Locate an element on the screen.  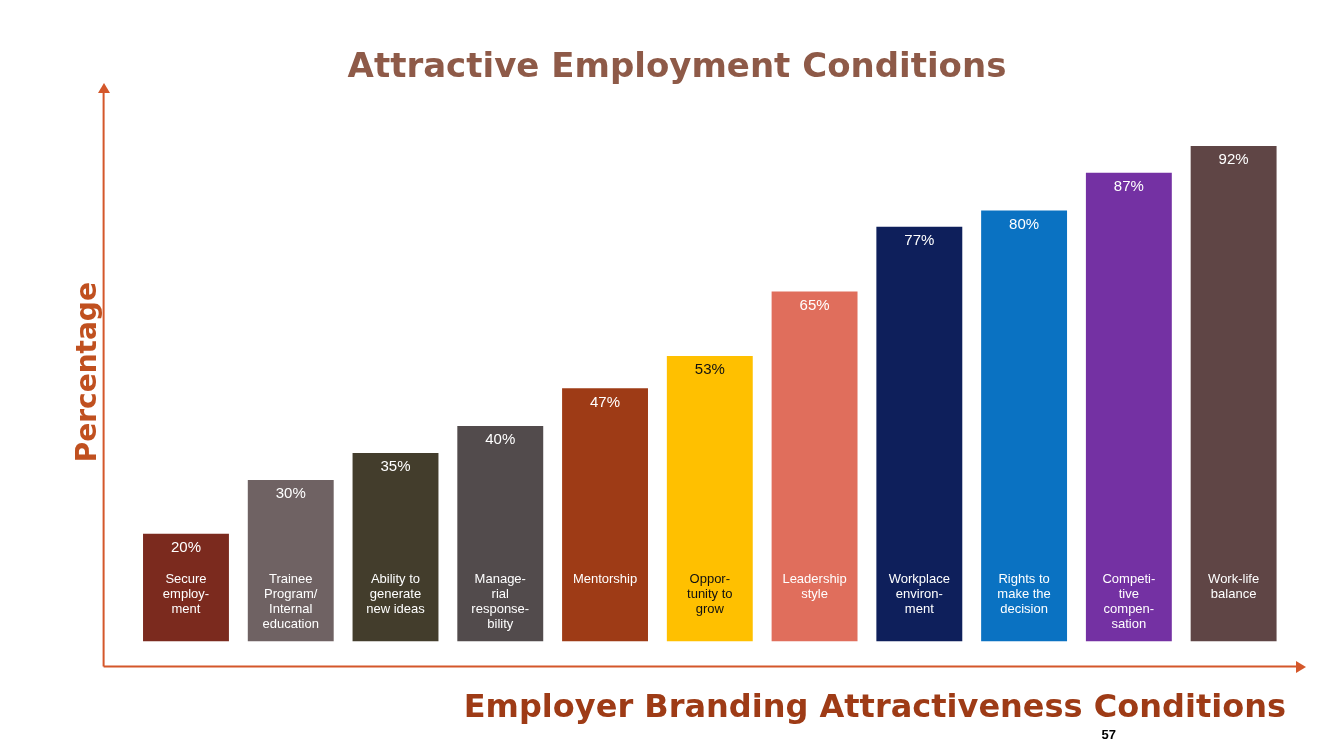
data-label: 92% is located at coordinates (1233, 159).